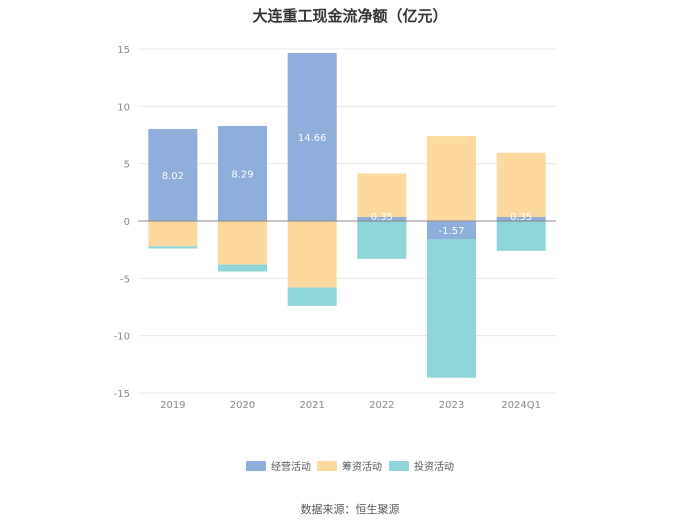 Image resolution: width=700 pixels, height=525 pixels. I want to click on y-axis: 15 10 5 0 -5 -10 -15, so click(122, 222).